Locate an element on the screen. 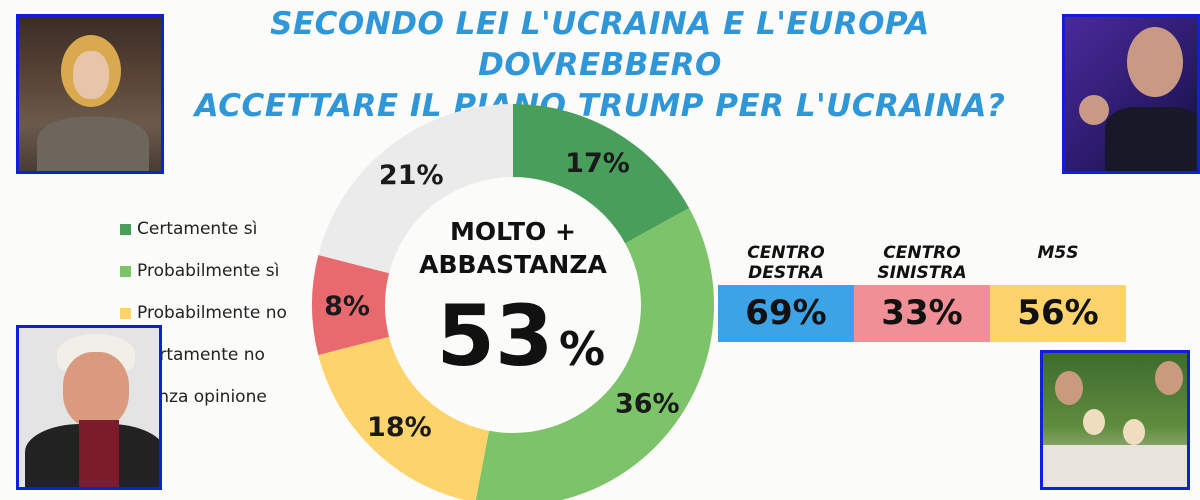 The height and width of the screenshot is (500, 1200). legend-label: Certamente sì is located at coordinates (197, 229).